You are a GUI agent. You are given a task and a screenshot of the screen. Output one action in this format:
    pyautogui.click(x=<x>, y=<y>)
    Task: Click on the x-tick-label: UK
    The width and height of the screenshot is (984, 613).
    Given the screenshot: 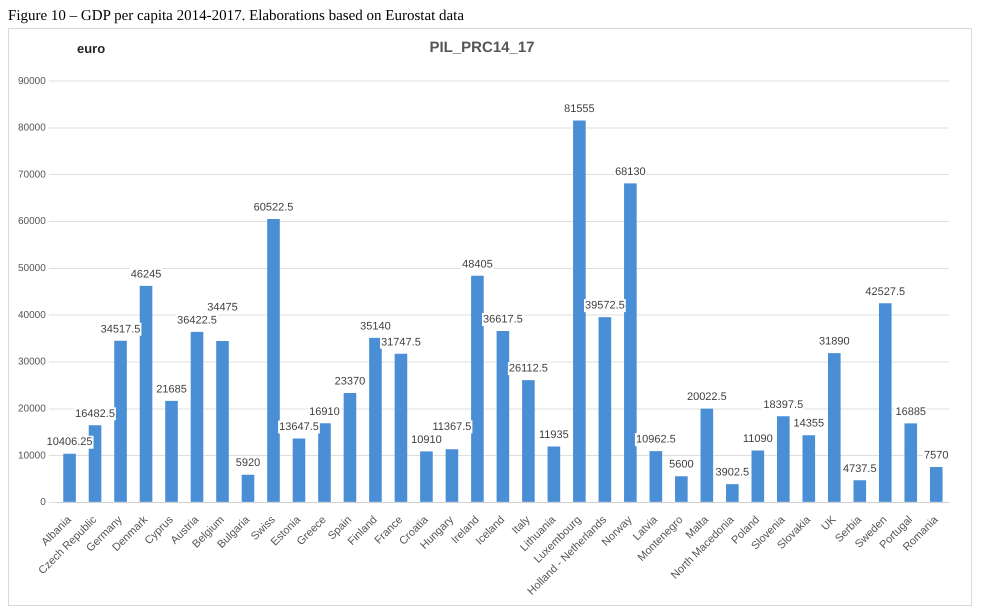 What is the action you would take?
    pyautogui.click(x=829, y=523)
    